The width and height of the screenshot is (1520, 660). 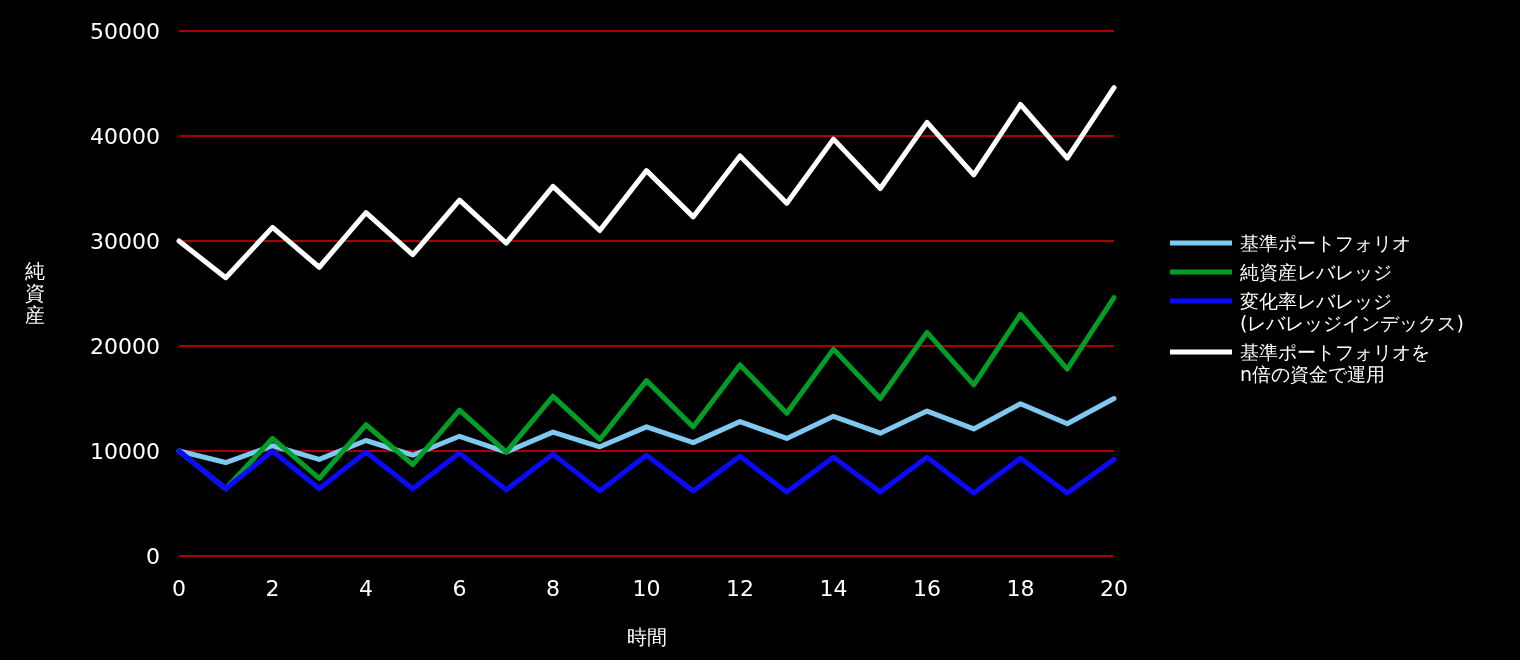 What do you see at coordinates (833, 588) in the screenshot?
I see `x-tick-label: 14` at bounding box center [833, 588].